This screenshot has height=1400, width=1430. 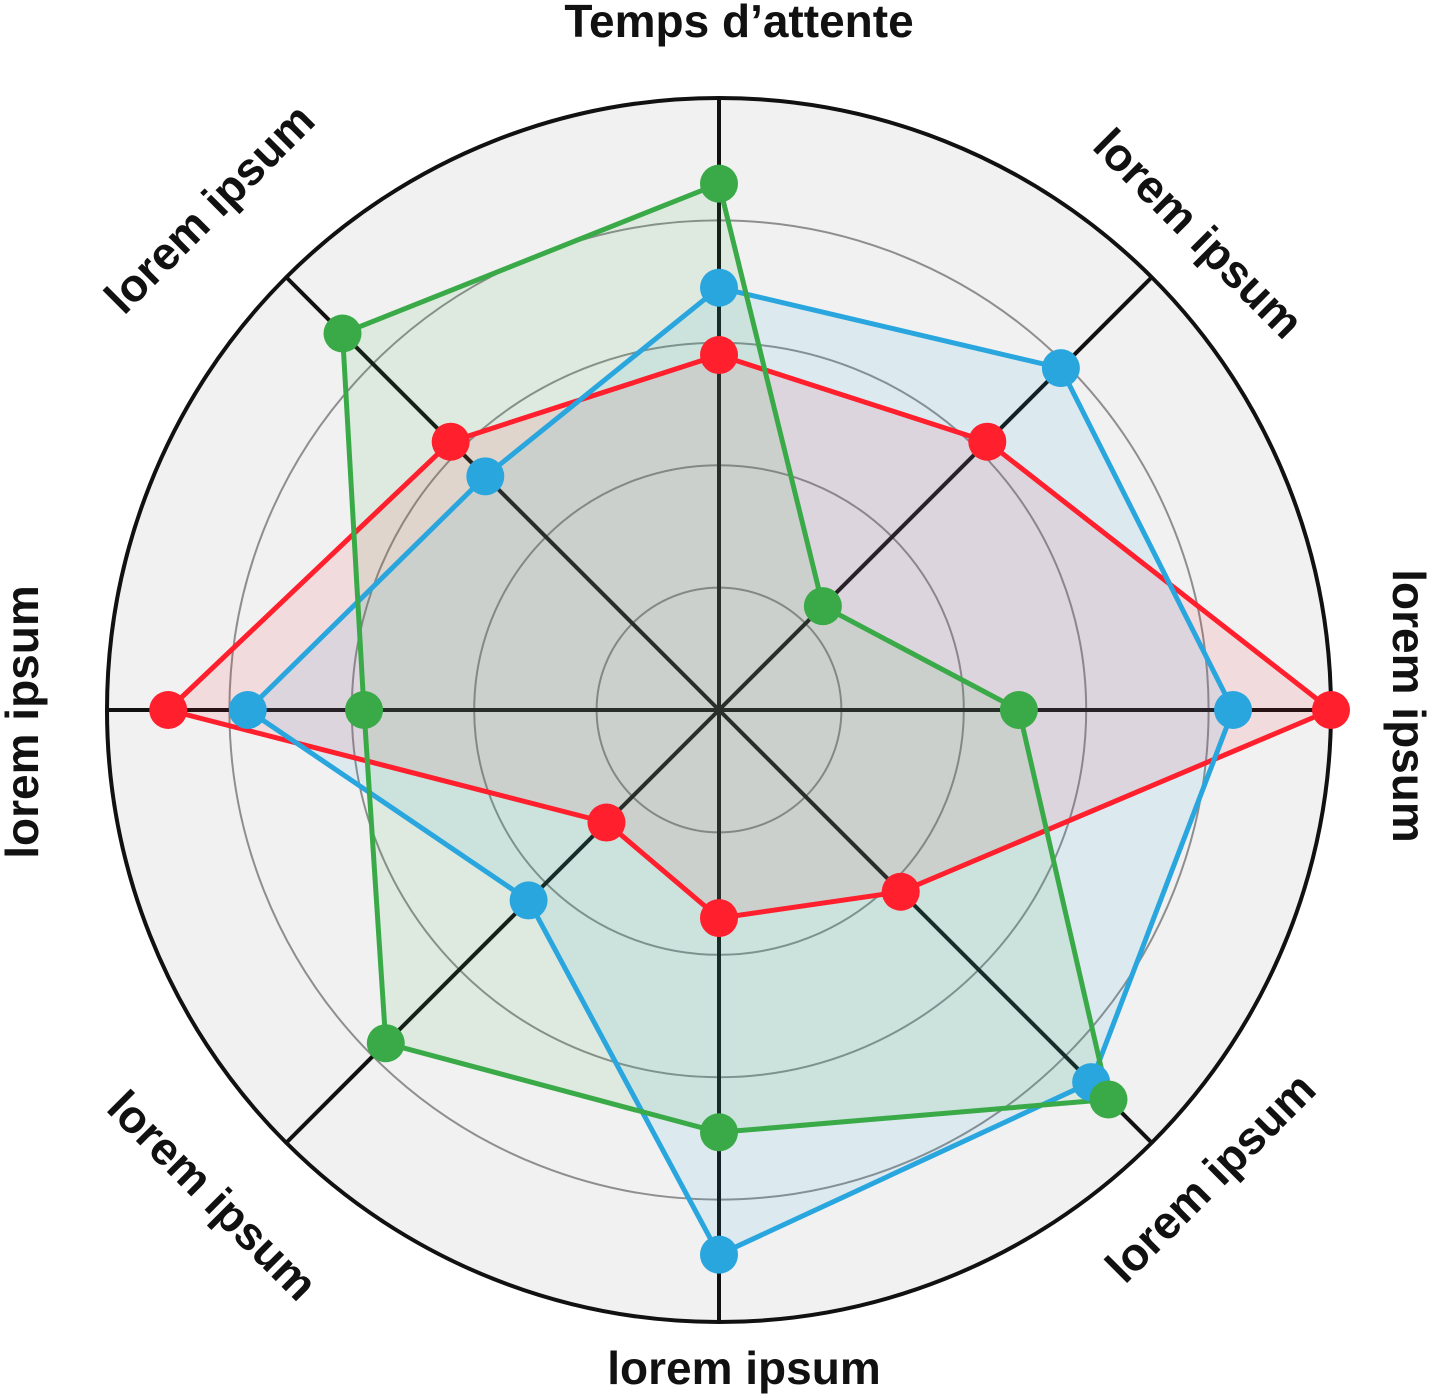 I want to click on axis-label-right: lorem ipsum, so click(x=1406, y=706).